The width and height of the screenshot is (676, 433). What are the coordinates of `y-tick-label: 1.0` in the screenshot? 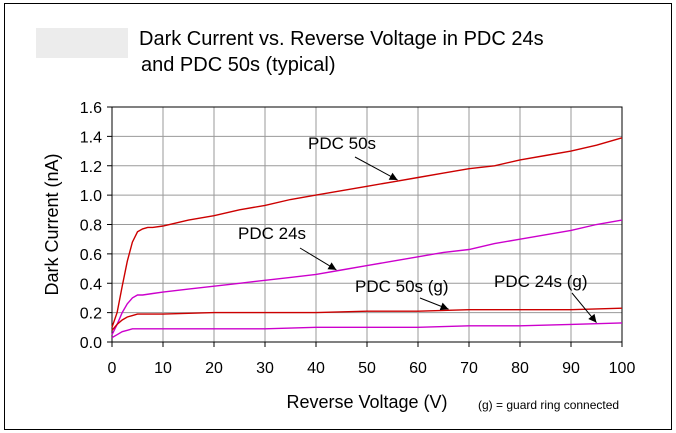 It's located at (91, 196).